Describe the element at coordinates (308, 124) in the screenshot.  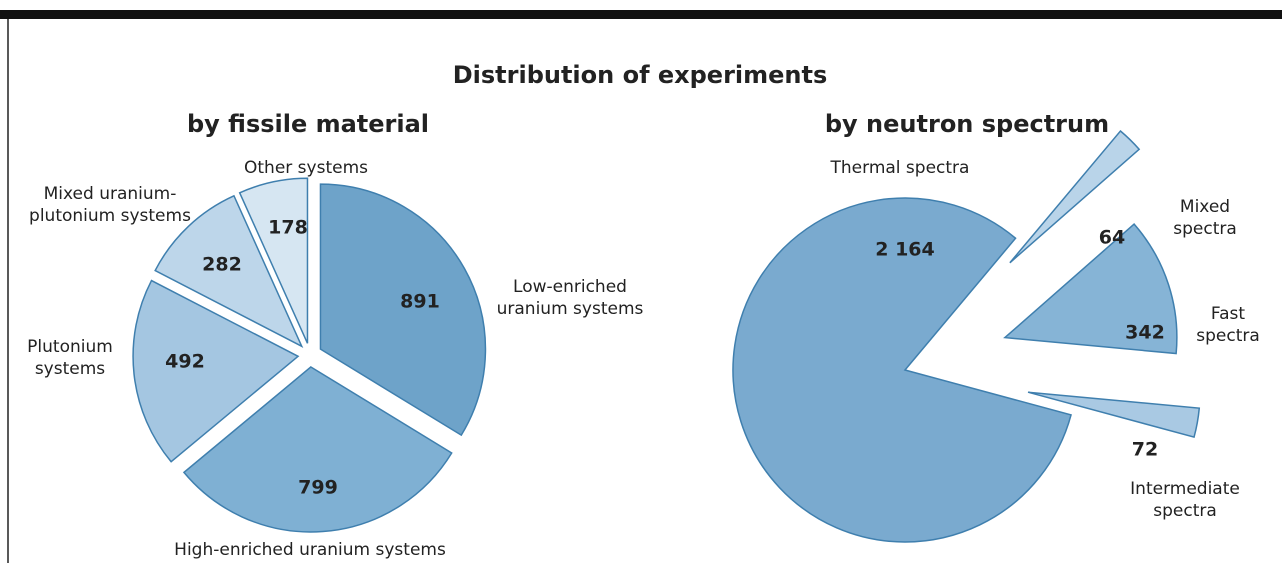
I see `pie-title: by fissile material` at that location.